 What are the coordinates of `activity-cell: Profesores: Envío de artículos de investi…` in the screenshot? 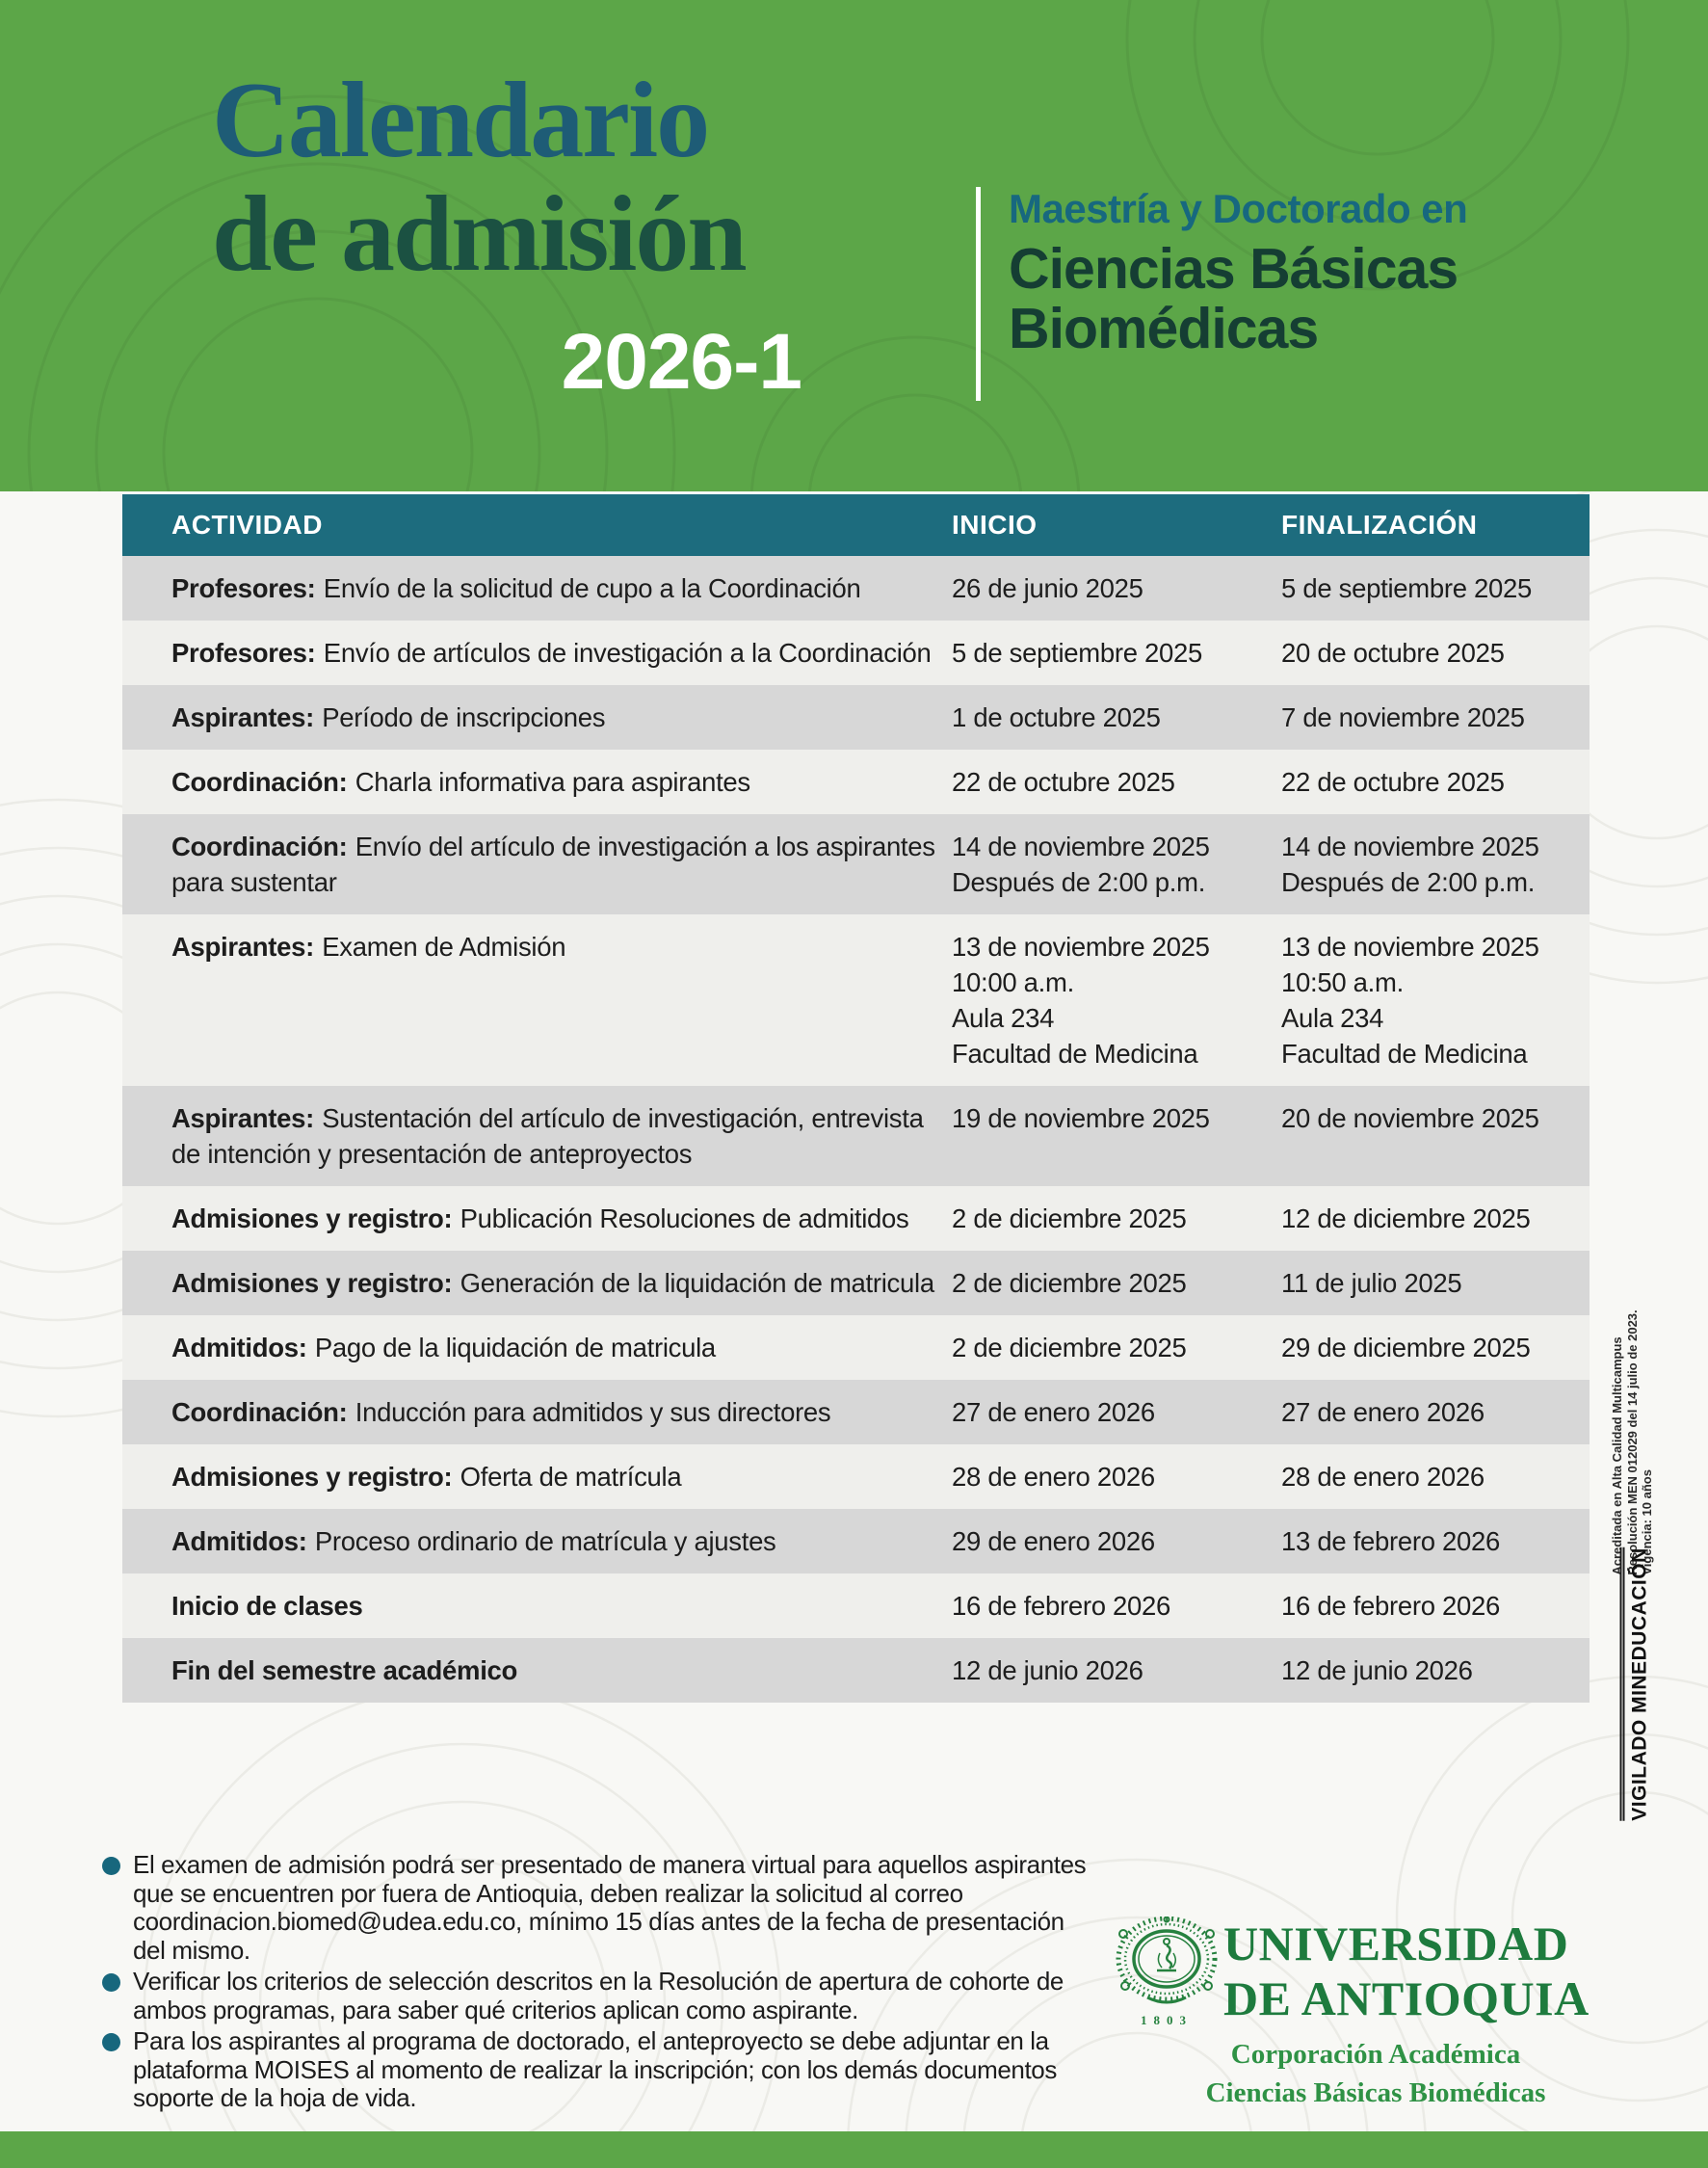 It's located at (562, 653).